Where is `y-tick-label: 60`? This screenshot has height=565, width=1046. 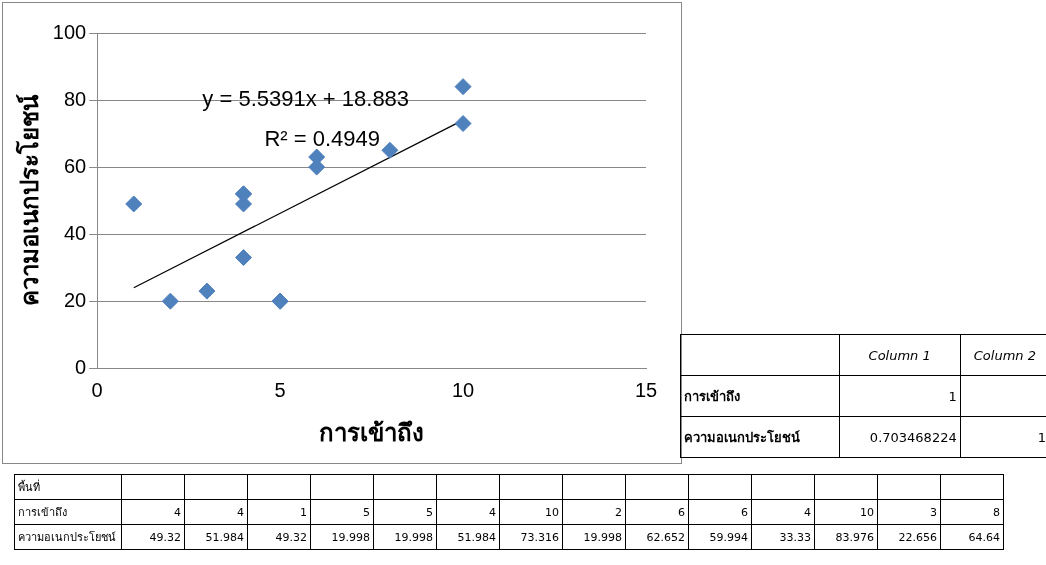 y-tick-label: 60 is located at coordinates (75, 165).